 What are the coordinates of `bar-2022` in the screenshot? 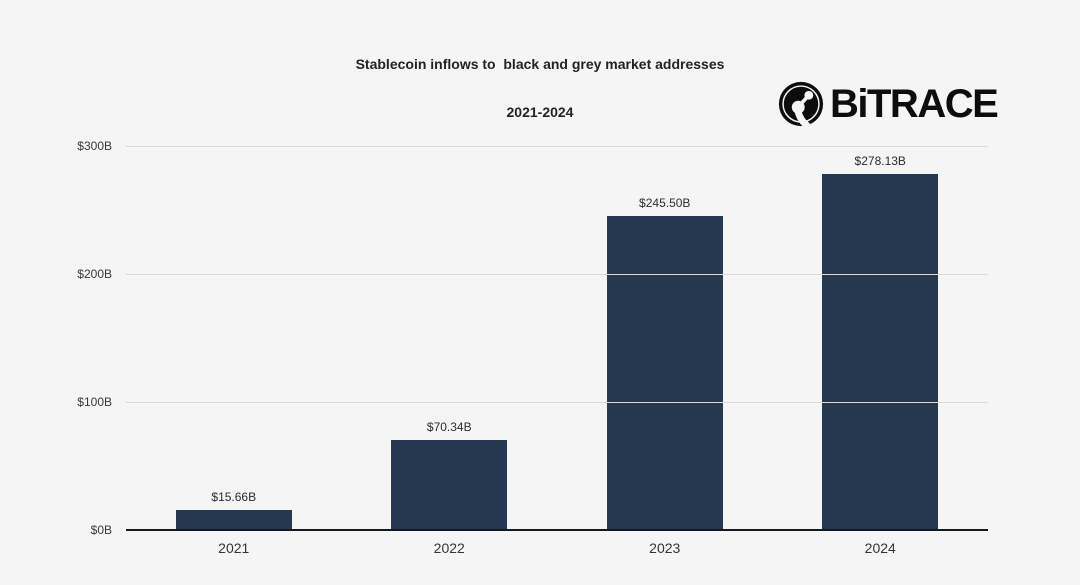 It's located at (449, 485).